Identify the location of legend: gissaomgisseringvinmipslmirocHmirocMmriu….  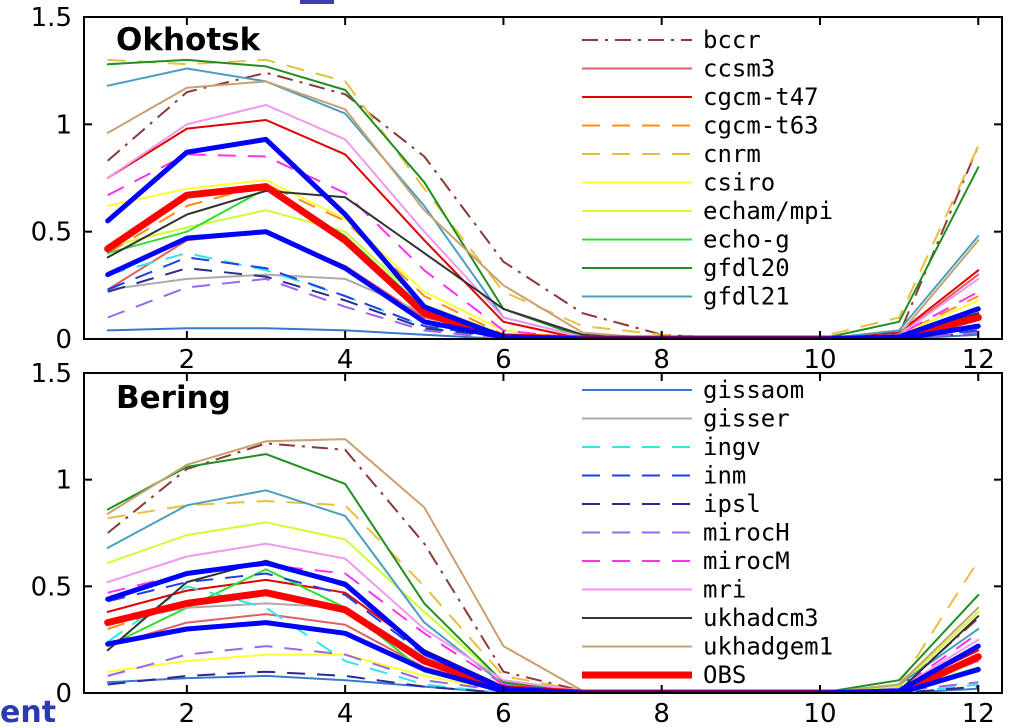
(707, 532).